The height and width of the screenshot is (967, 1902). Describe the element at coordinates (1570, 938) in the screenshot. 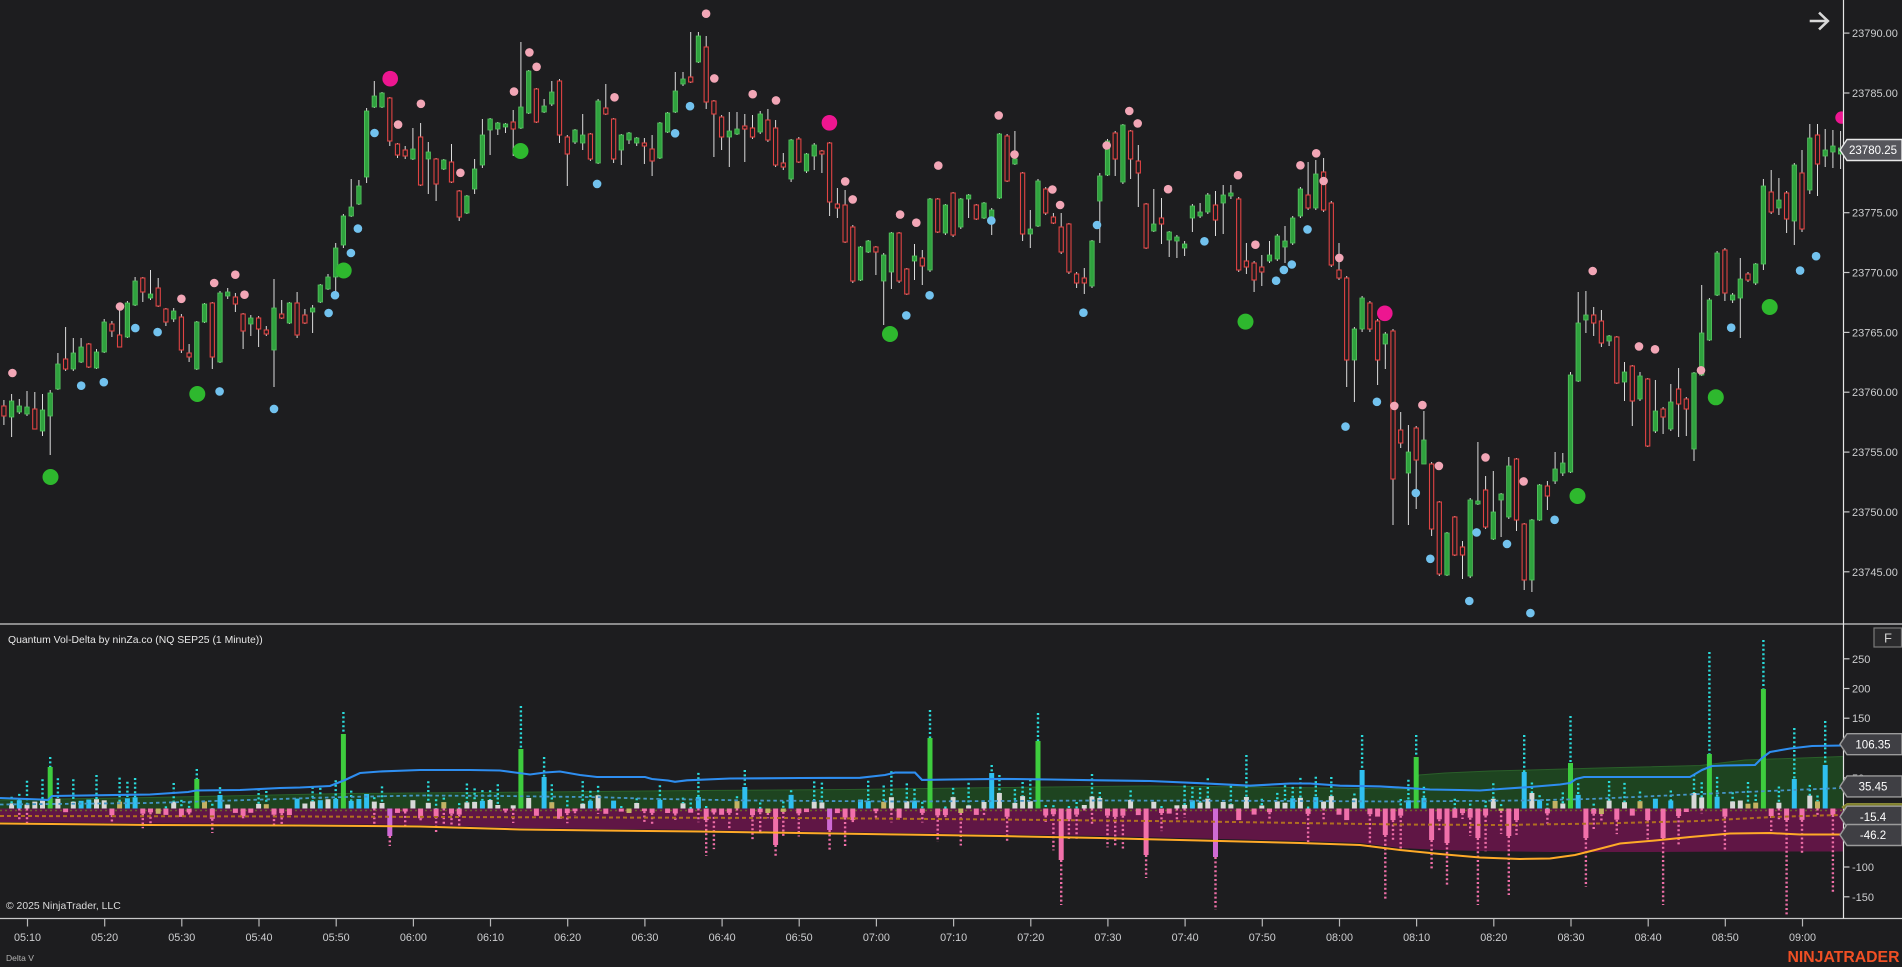

I see `svg-text: 08:30` at that location.